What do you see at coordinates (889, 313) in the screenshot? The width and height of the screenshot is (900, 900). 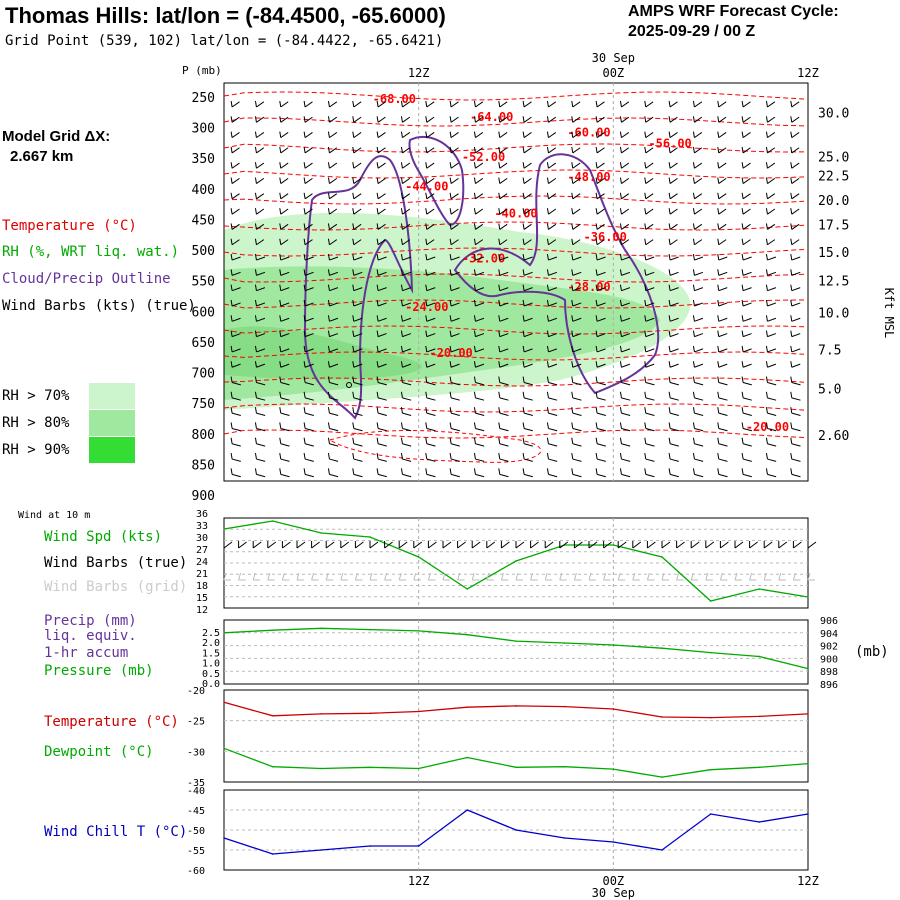 I see `kft-axis-title: Kft MSL` at bounding box center [889, 313].